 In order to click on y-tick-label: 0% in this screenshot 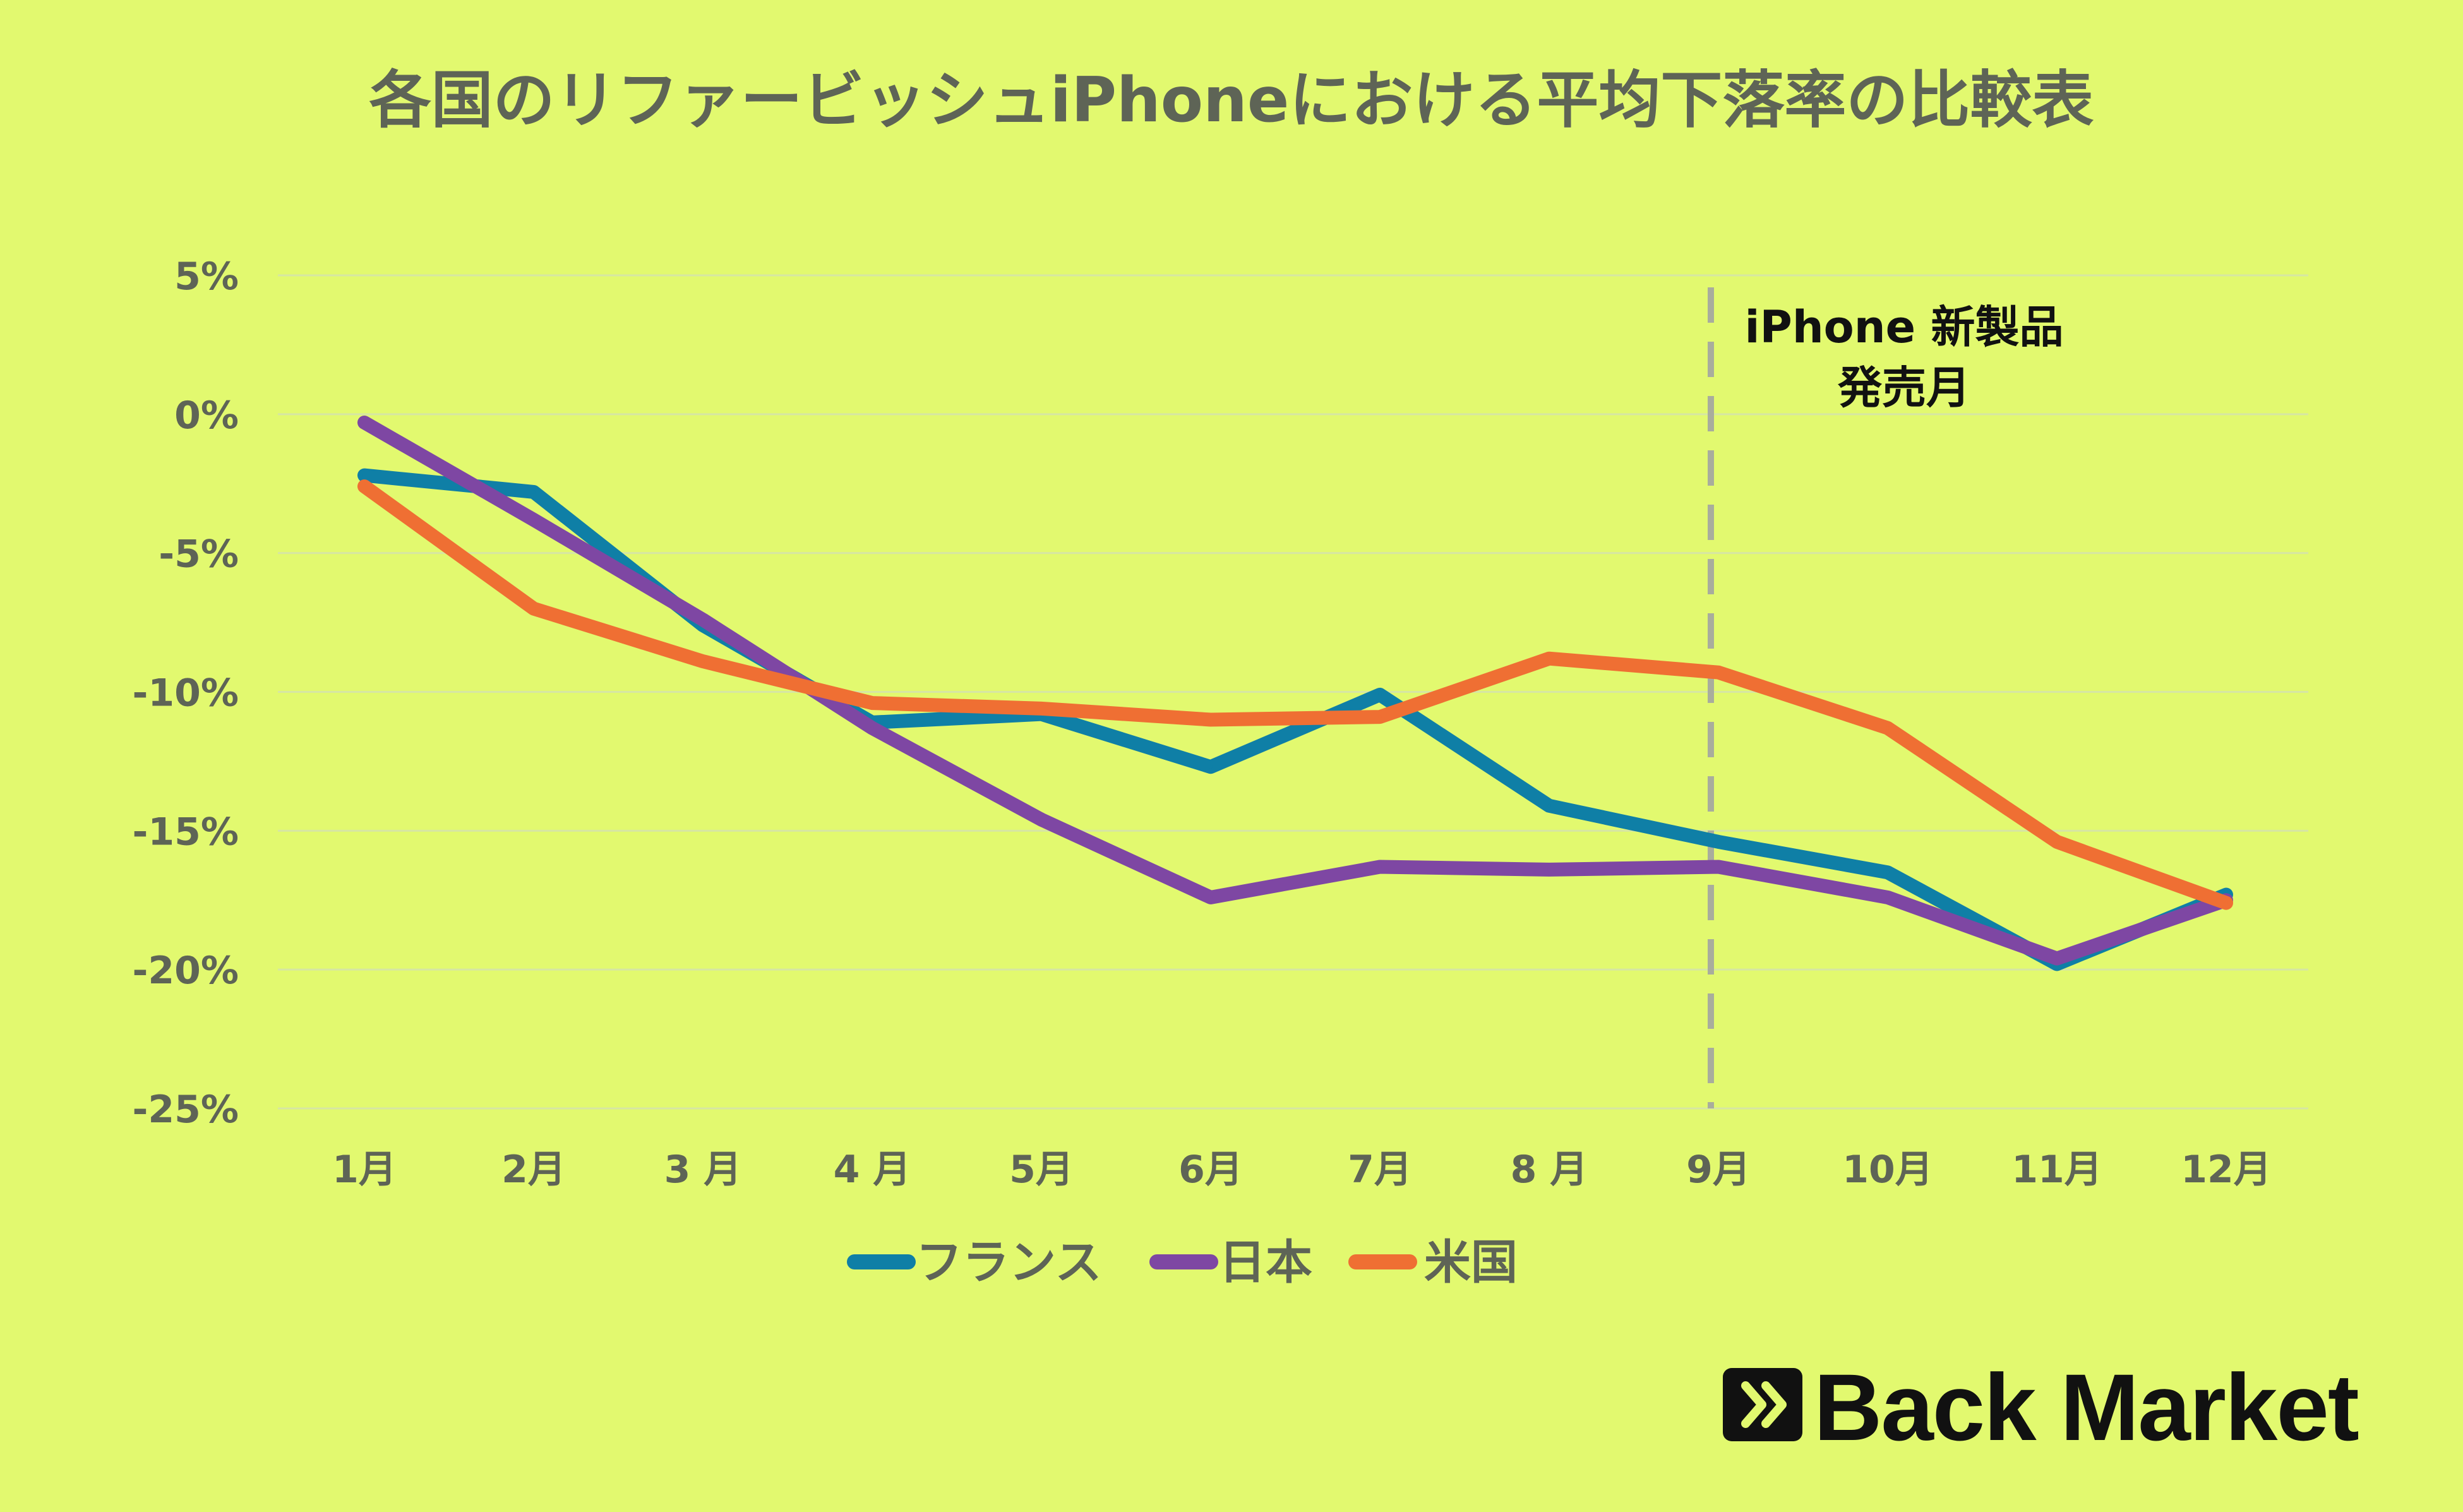, I will do `click(206, 415)`.